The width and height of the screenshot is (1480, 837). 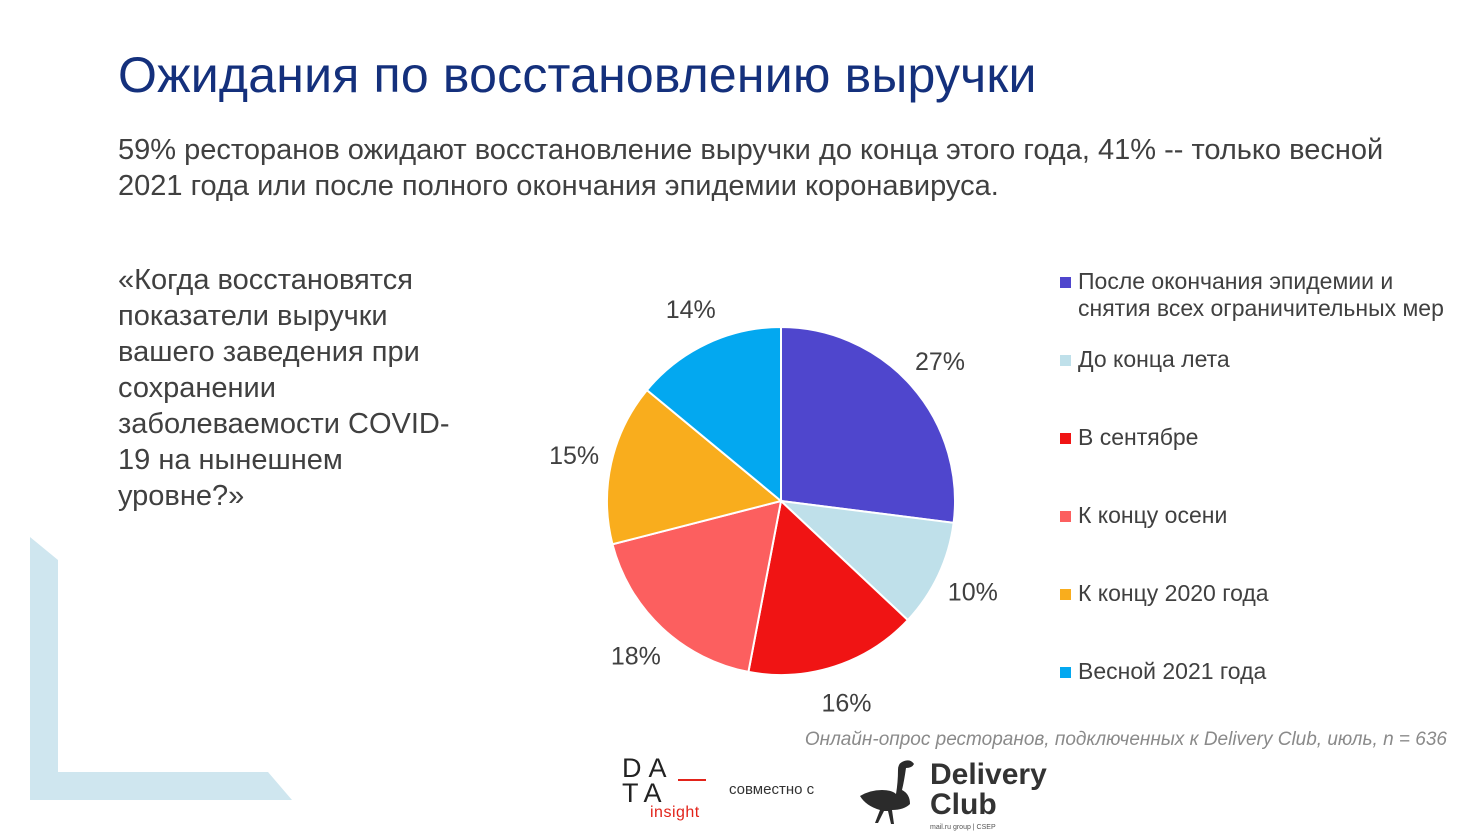 I want to click on legend-label: К концу 2020 года, so click(x=1173, y=593).